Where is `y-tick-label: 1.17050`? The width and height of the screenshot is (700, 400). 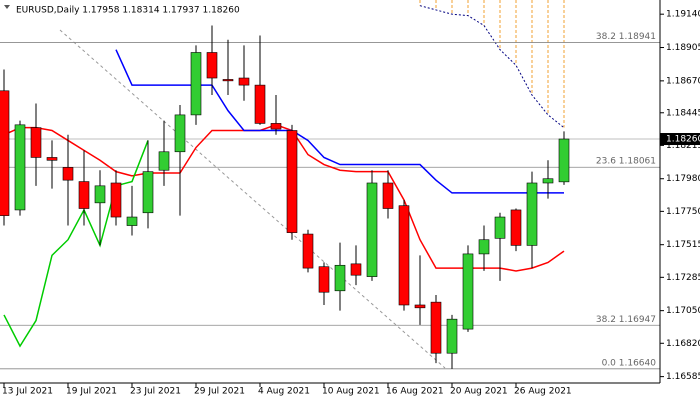 y-tick-label: 1.17050 is located at coordinates (683, 311).